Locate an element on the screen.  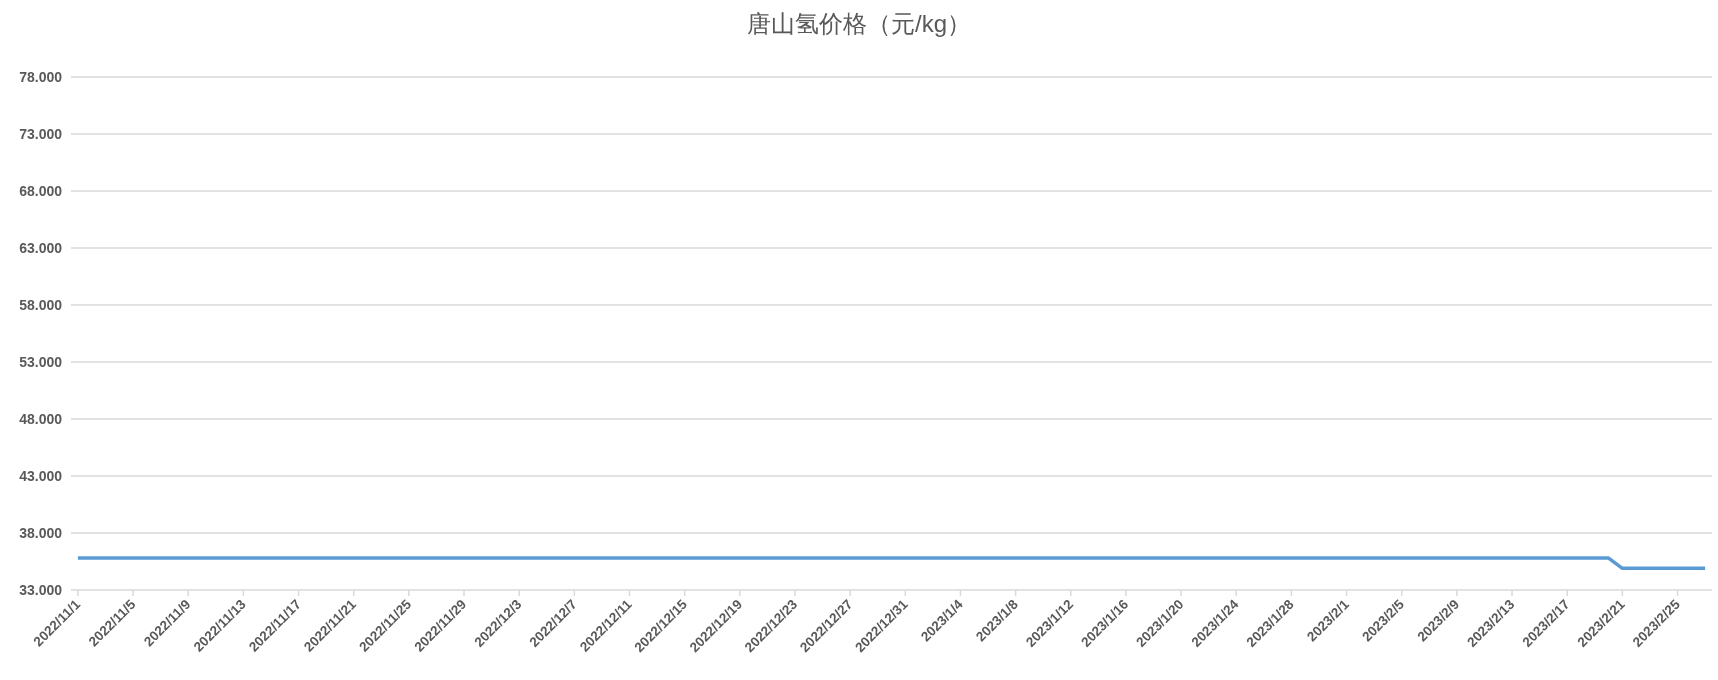
y-tick-label: 73.000 is located at coordinates (41, 134).